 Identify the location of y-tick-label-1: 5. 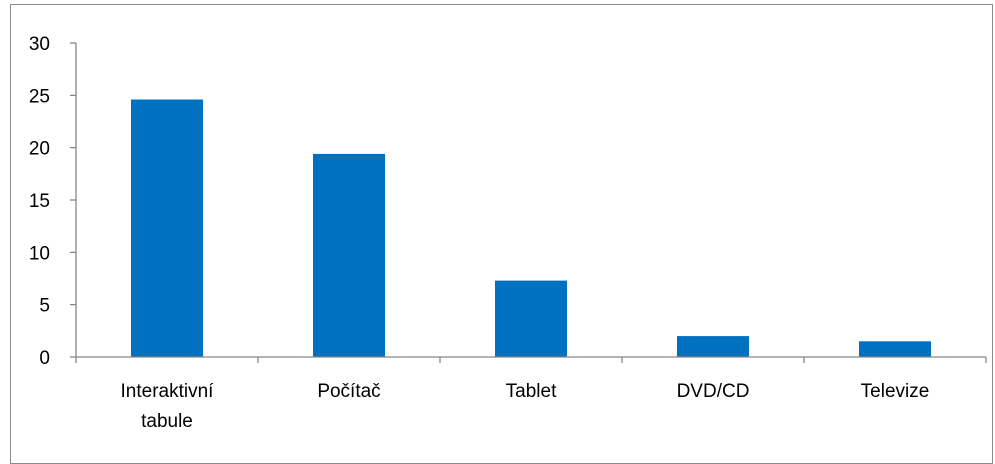
(44, 306).